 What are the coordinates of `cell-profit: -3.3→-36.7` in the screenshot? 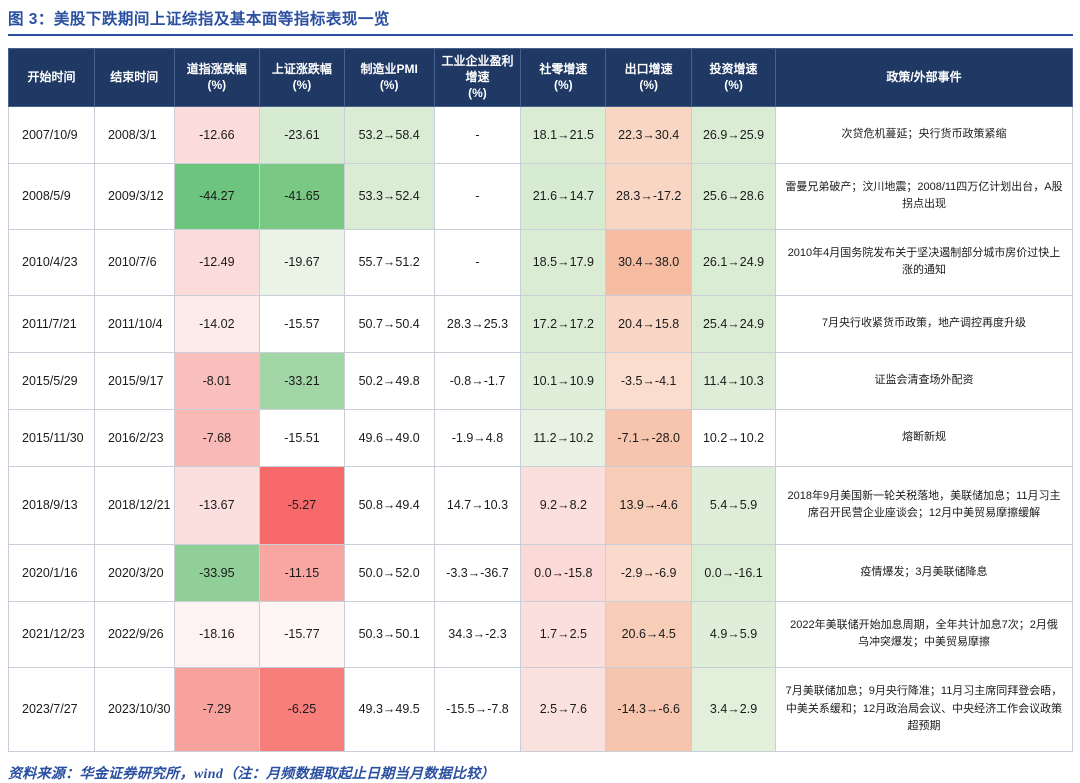 It's located at (477, 572).